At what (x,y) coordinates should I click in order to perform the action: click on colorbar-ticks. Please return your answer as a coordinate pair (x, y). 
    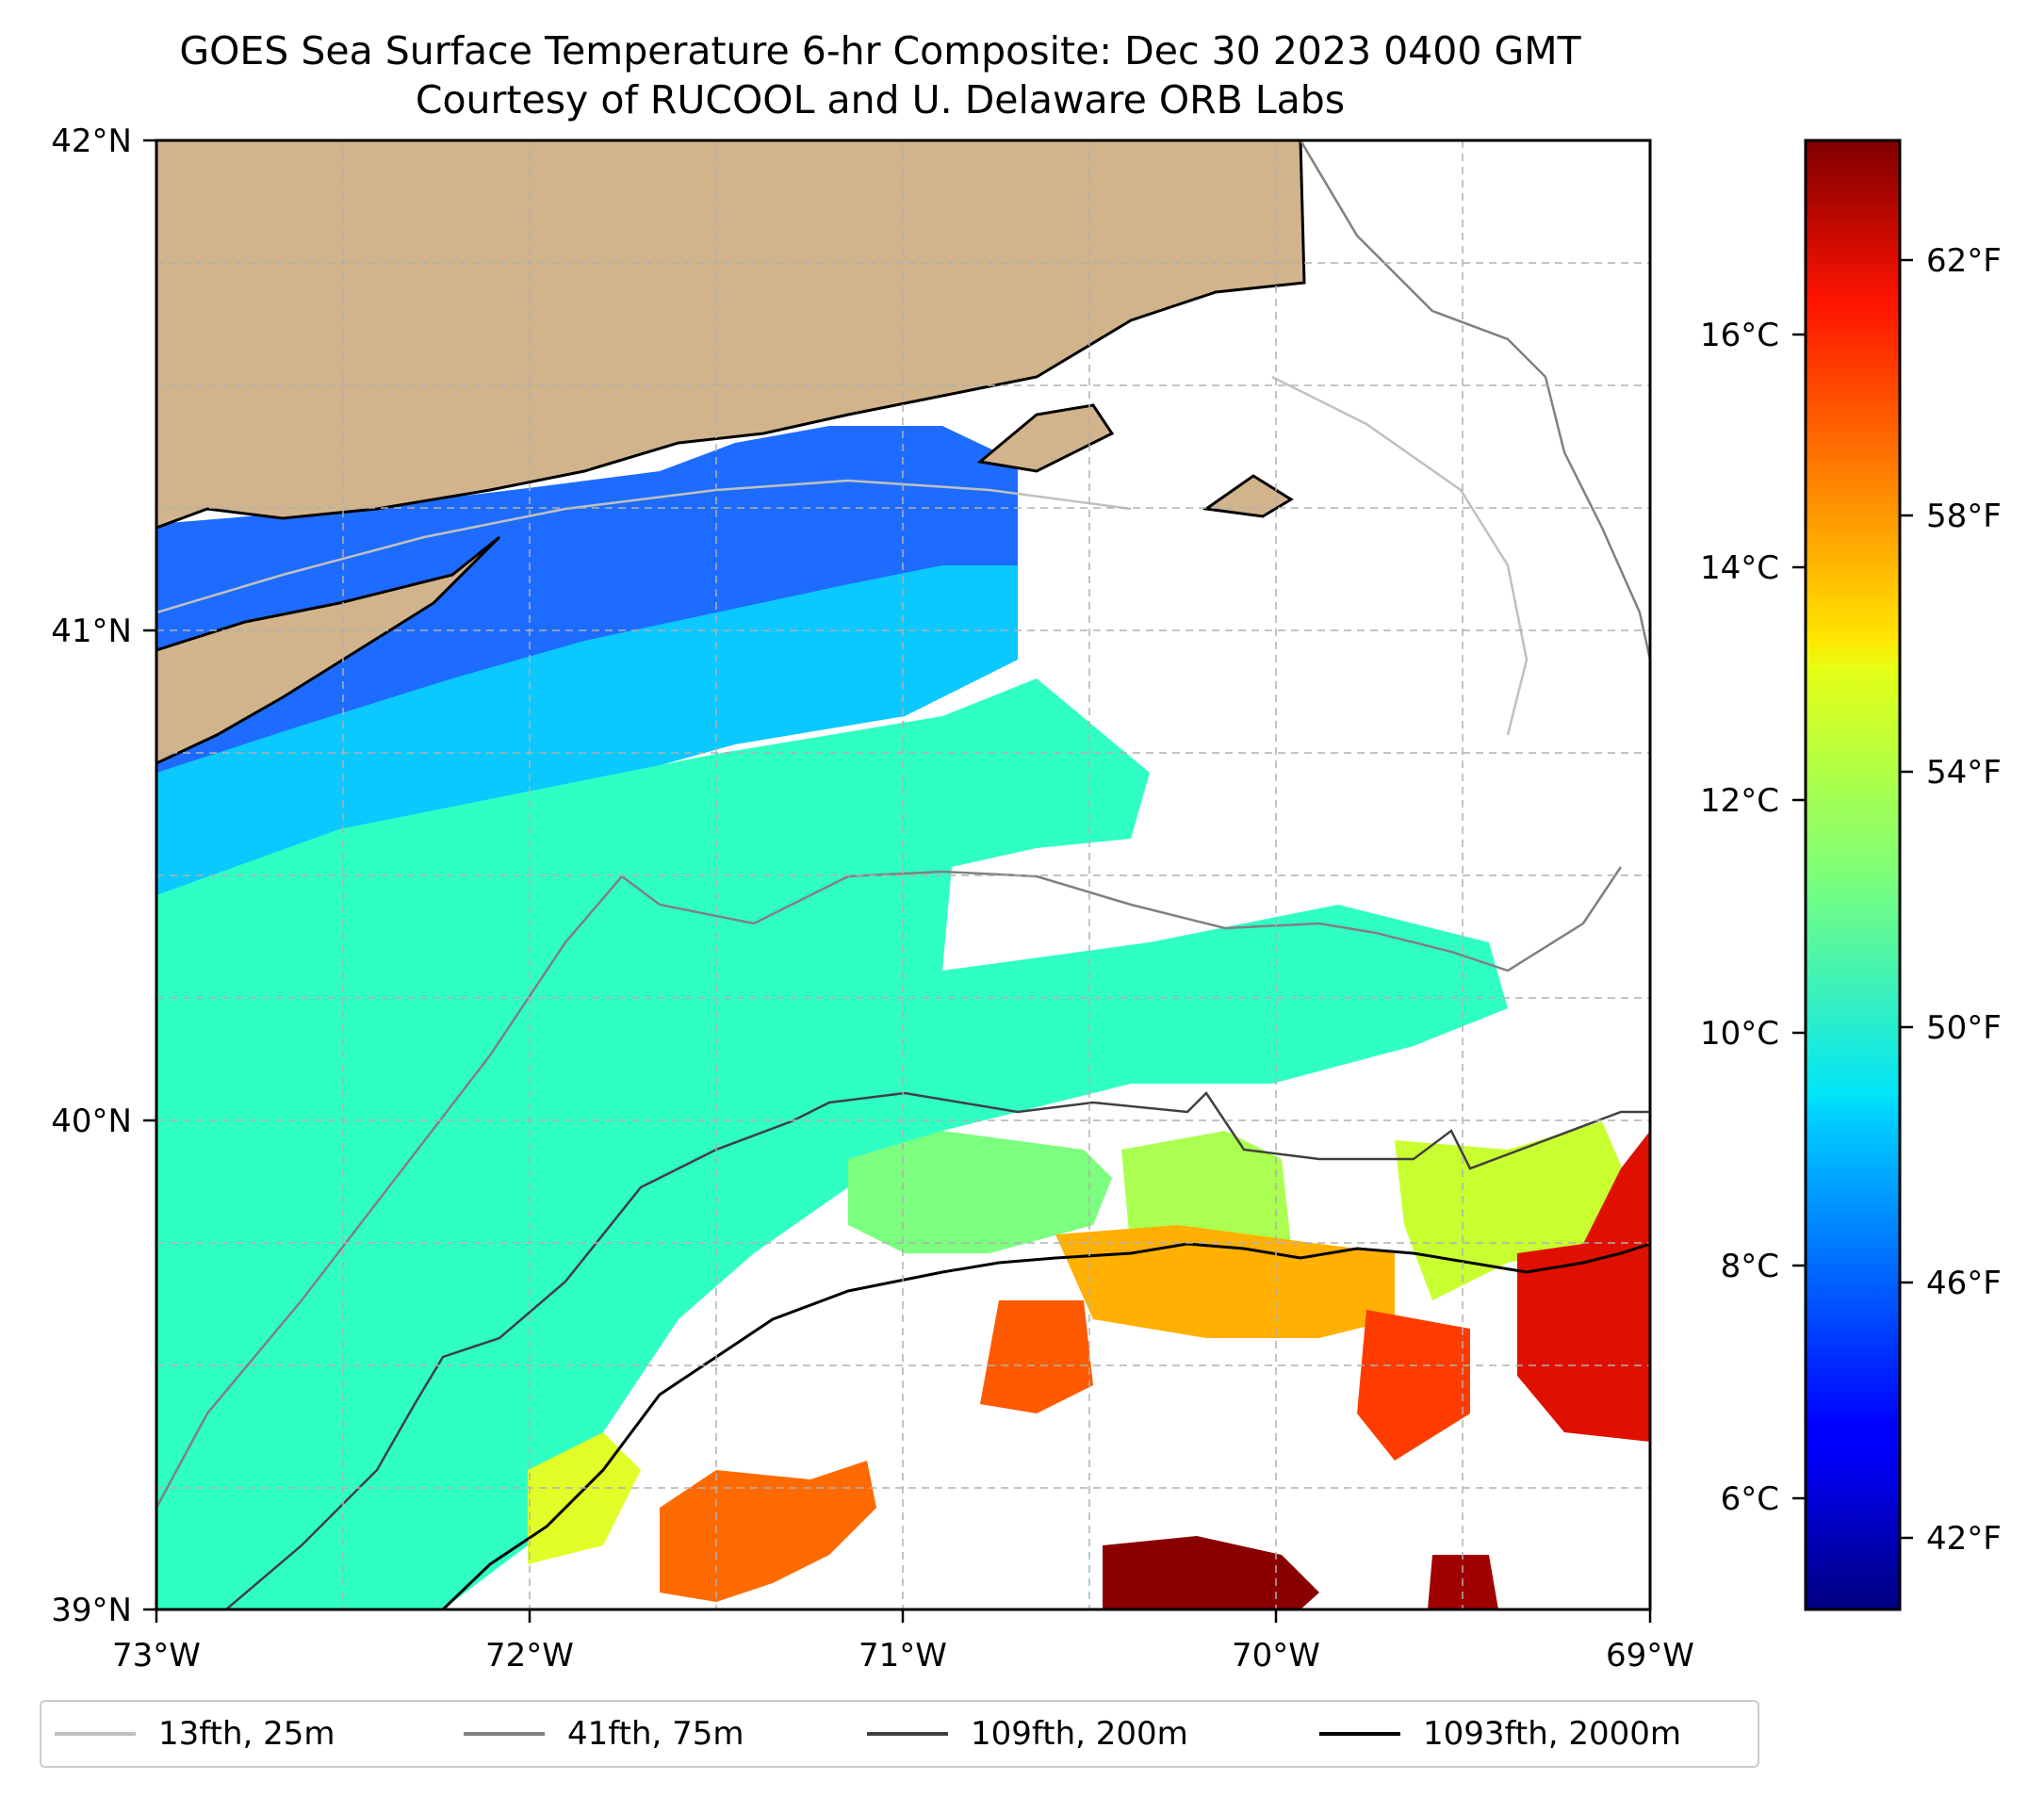
    Looking at the image, I should click on (1852, 899).